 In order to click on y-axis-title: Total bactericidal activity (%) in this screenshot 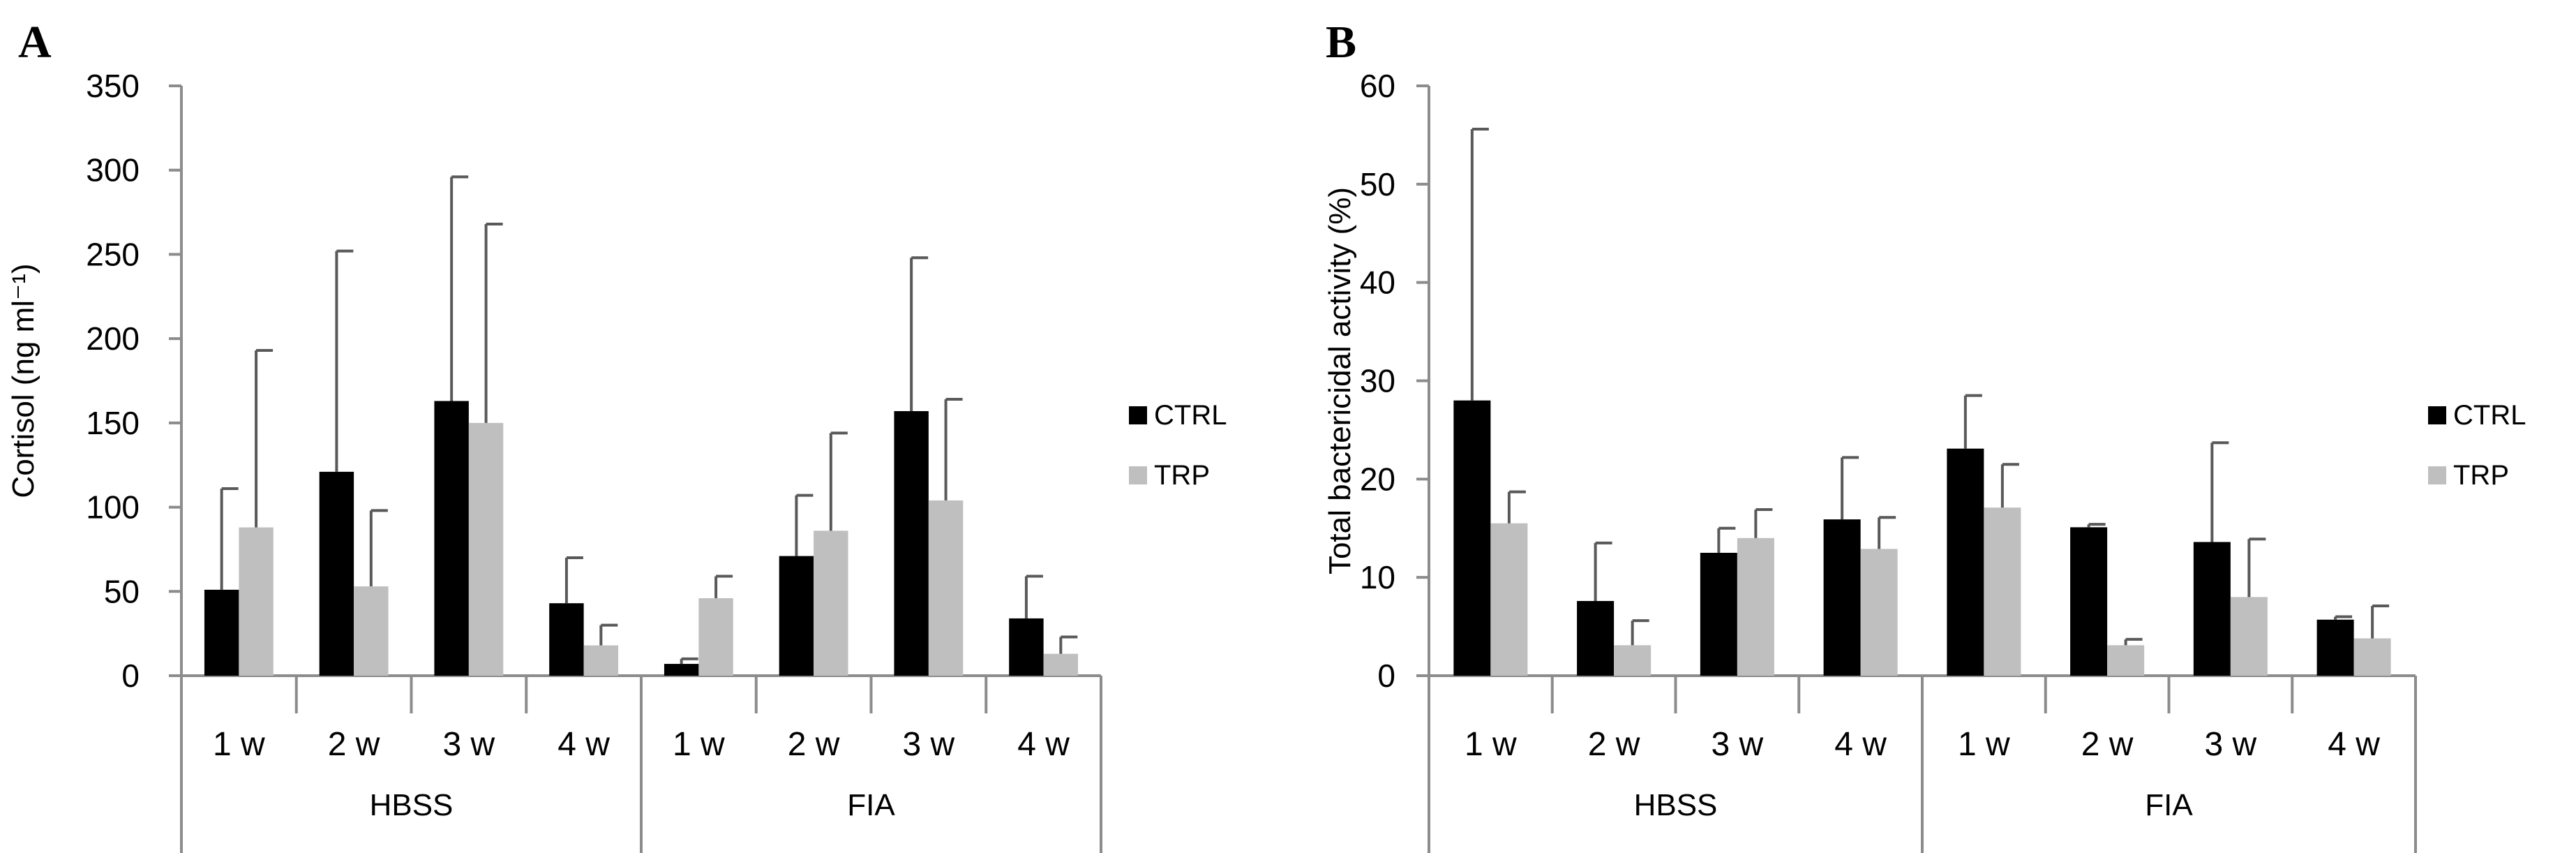, I will do `click(1340, 381)`.